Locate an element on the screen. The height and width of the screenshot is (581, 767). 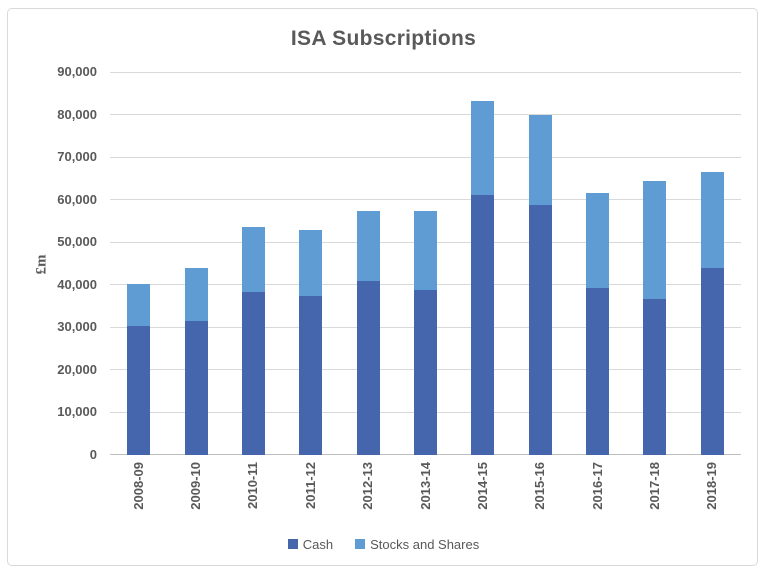
x-tick-label-2010-11: 2010-11 is located at coordinates (253, 485).